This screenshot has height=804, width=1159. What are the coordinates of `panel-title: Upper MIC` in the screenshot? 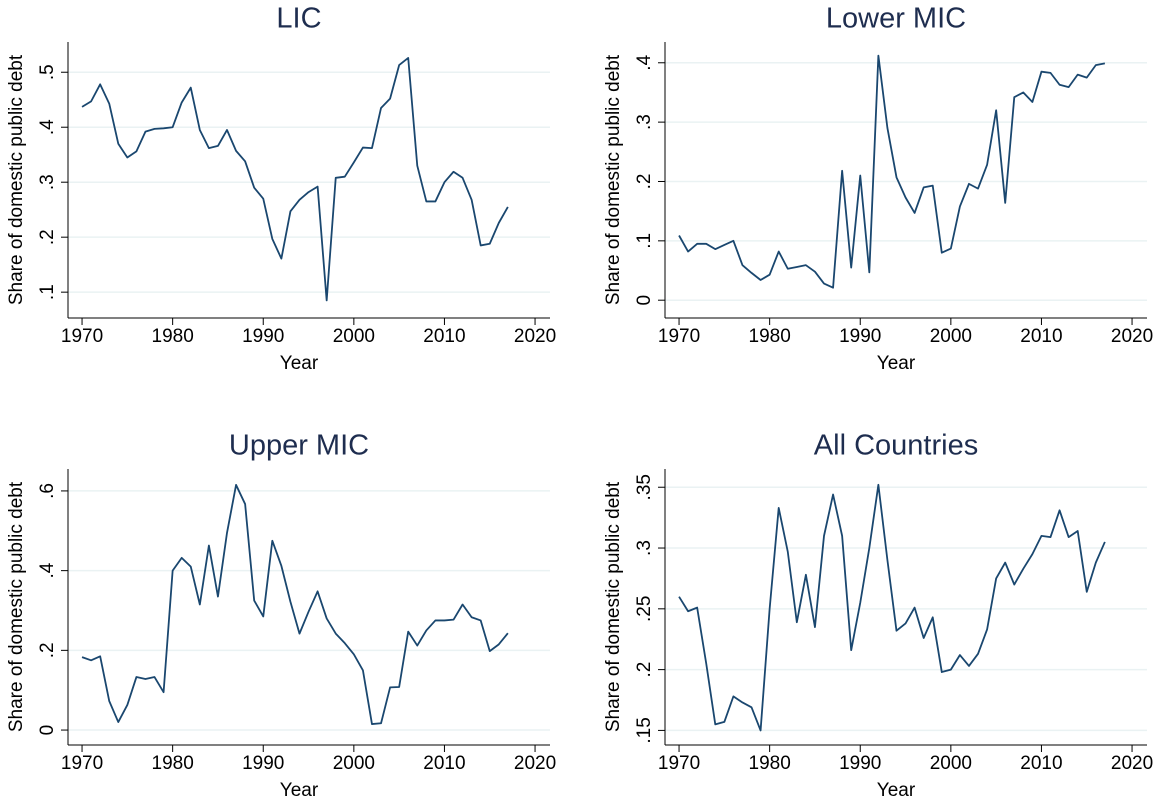 It's located at (299, 446).